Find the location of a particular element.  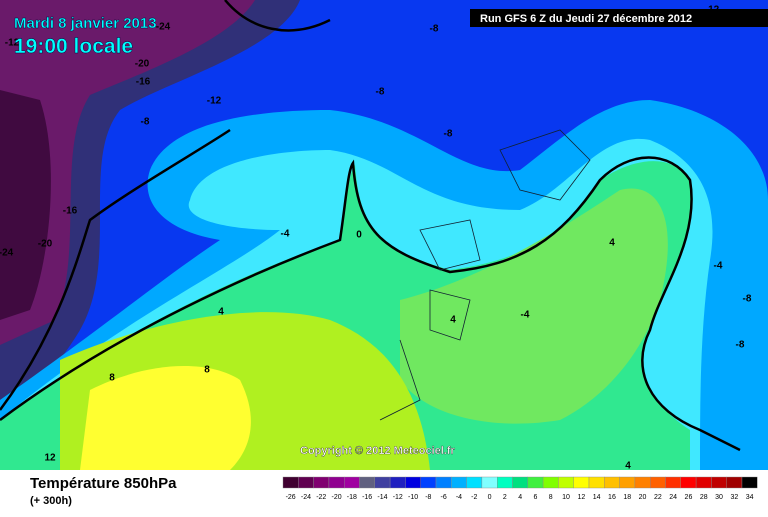

legend-label: 6 is located at coordinates (535, 497).